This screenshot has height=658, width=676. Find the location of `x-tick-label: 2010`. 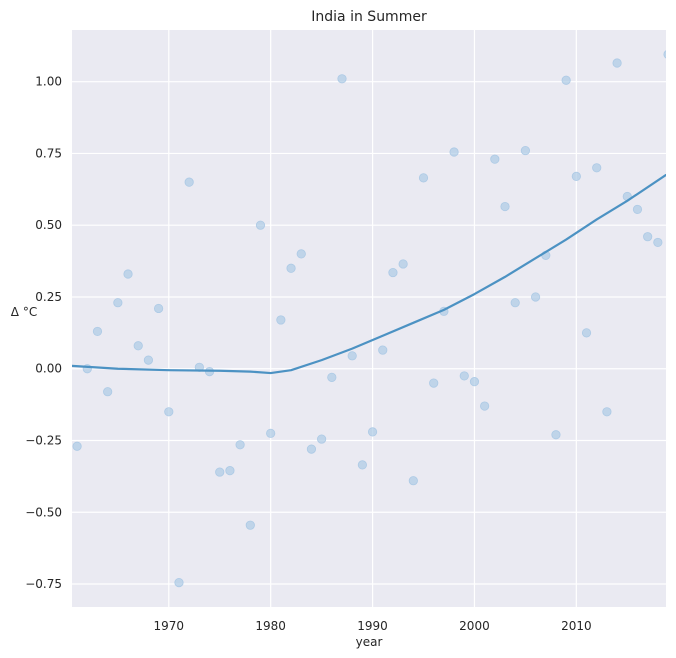

x-tick-label: 2010 is located at coordinates (576, 626).